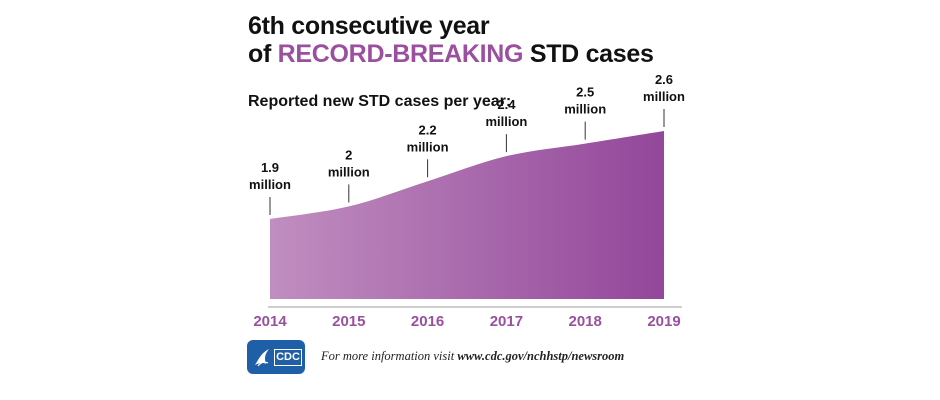  Describe the element at coordinates (263, 54) in the screenshot. I see `title-prefix: of` at that location.